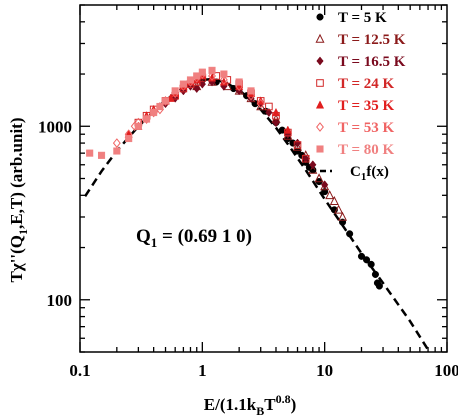  Describe the element at coordinates (294, 404) in the screenshot. I see `xlabel-end: )` at that location.